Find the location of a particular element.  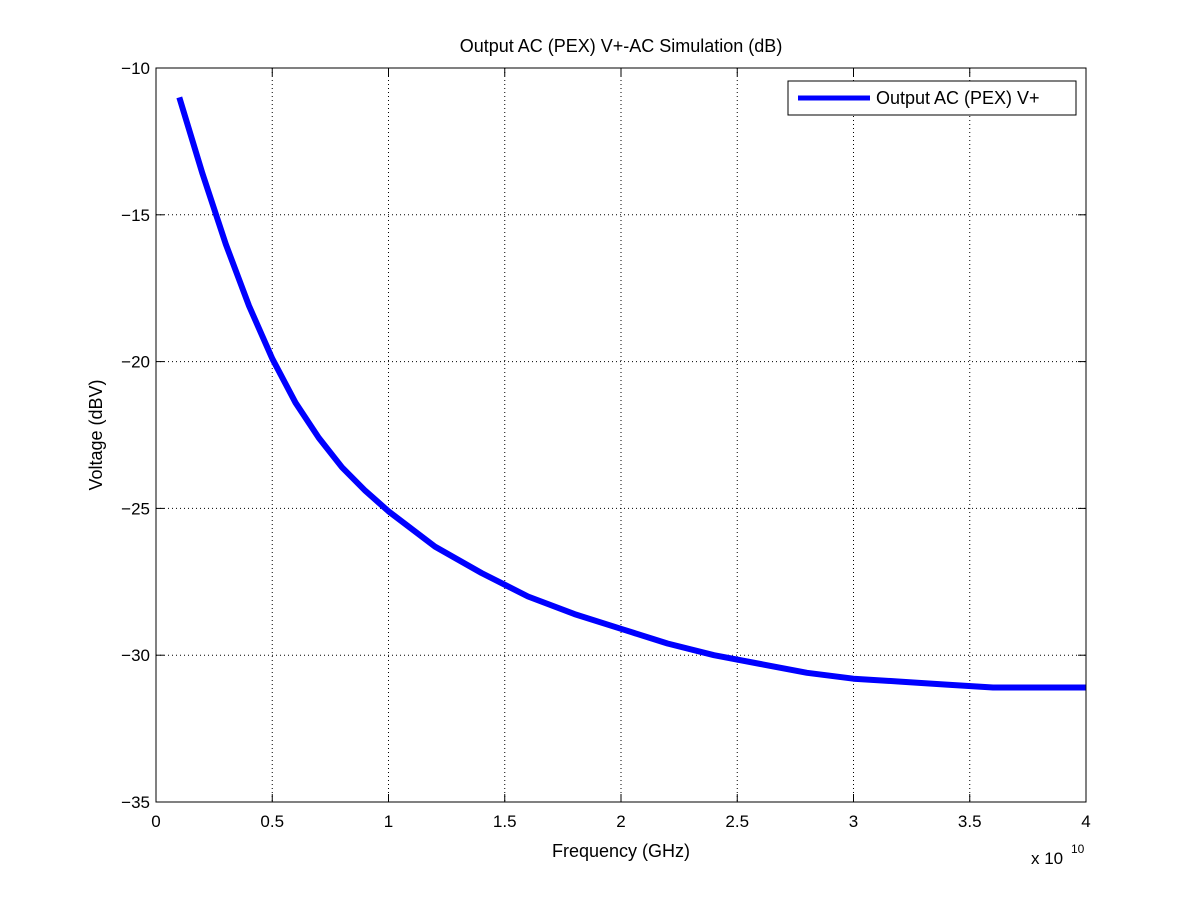

x-tick-label: 2 is located at coordinates (620, 821).